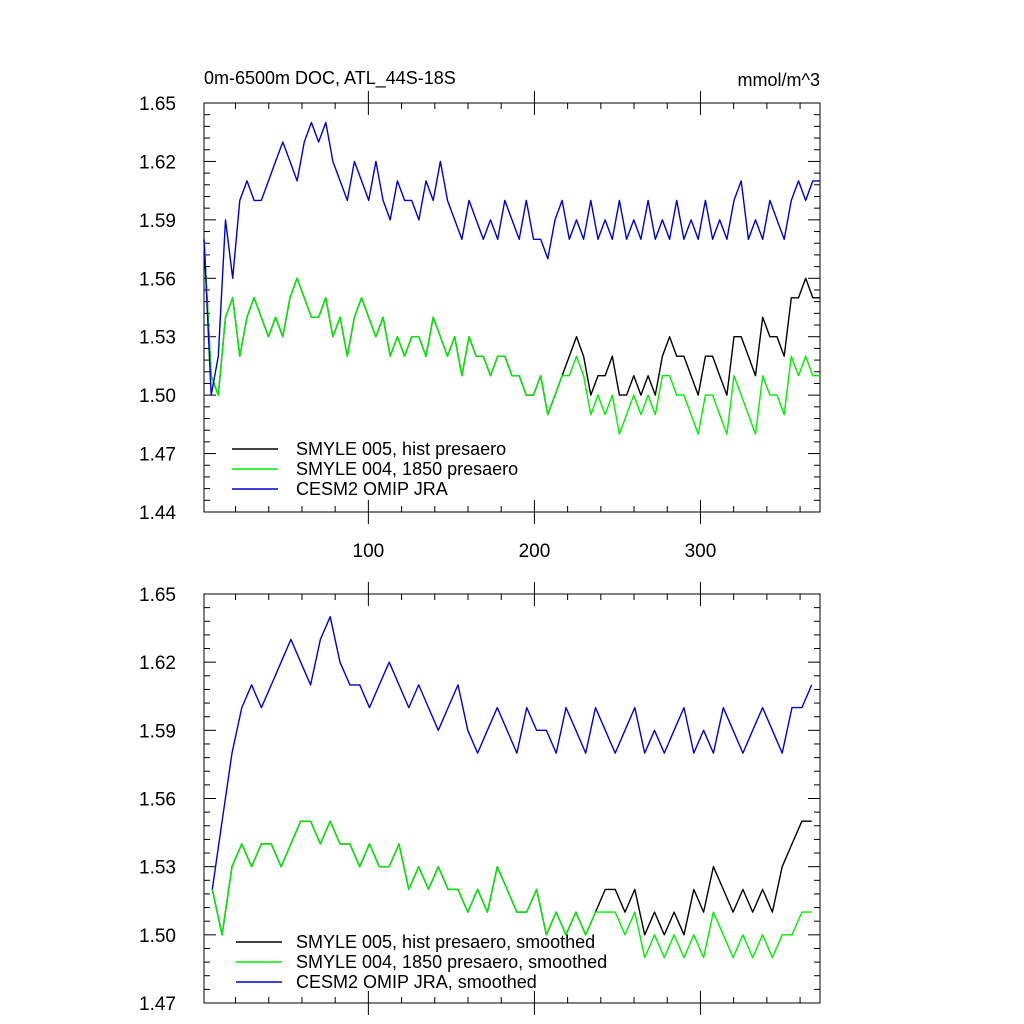 The image size is (1024, 1024). I want to click on legend-label-p1850: SMYLE 004, 1850 presaero, smoothed, so click(451, 962).